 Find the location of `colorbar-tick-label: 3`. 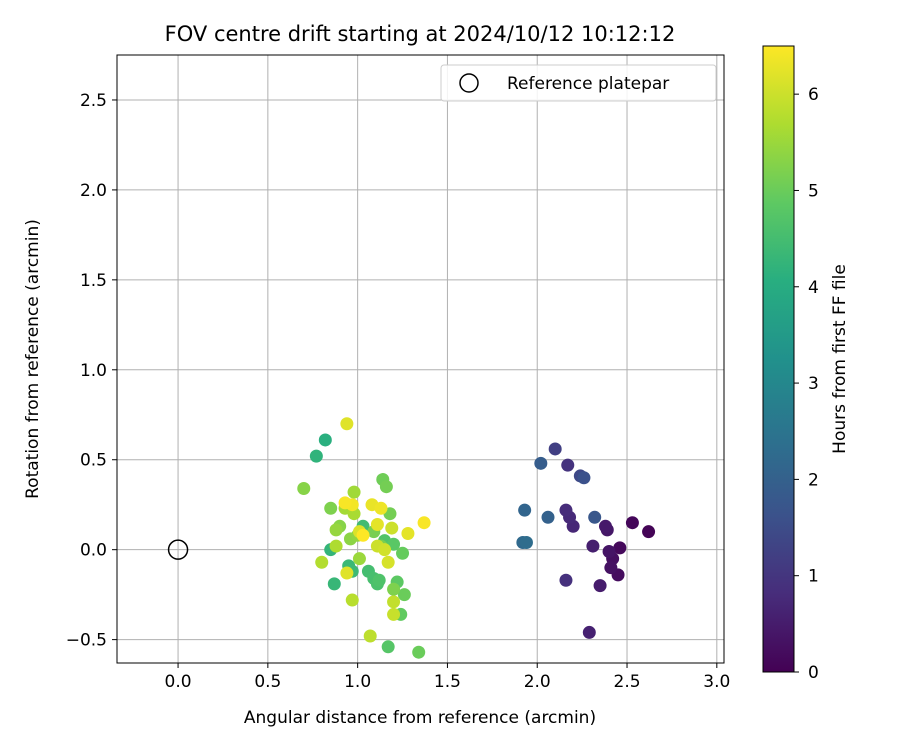

colorbar-tick-label: 3 is located at coordinates (813, 384).